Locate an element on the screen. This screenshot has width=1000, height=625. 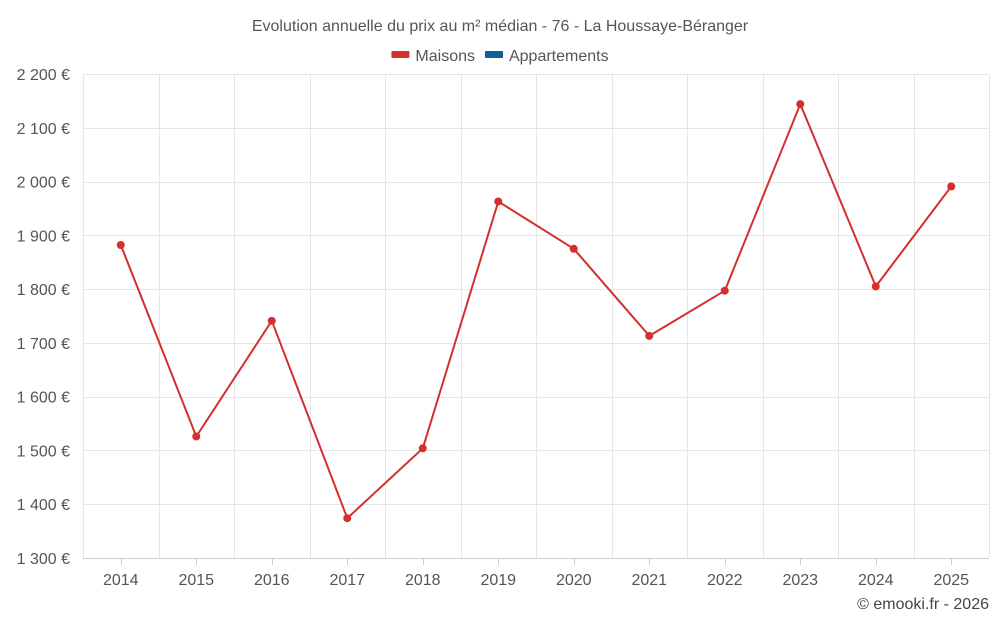
y-tick-label: 1 700 € is located at coordinates (43, 344).